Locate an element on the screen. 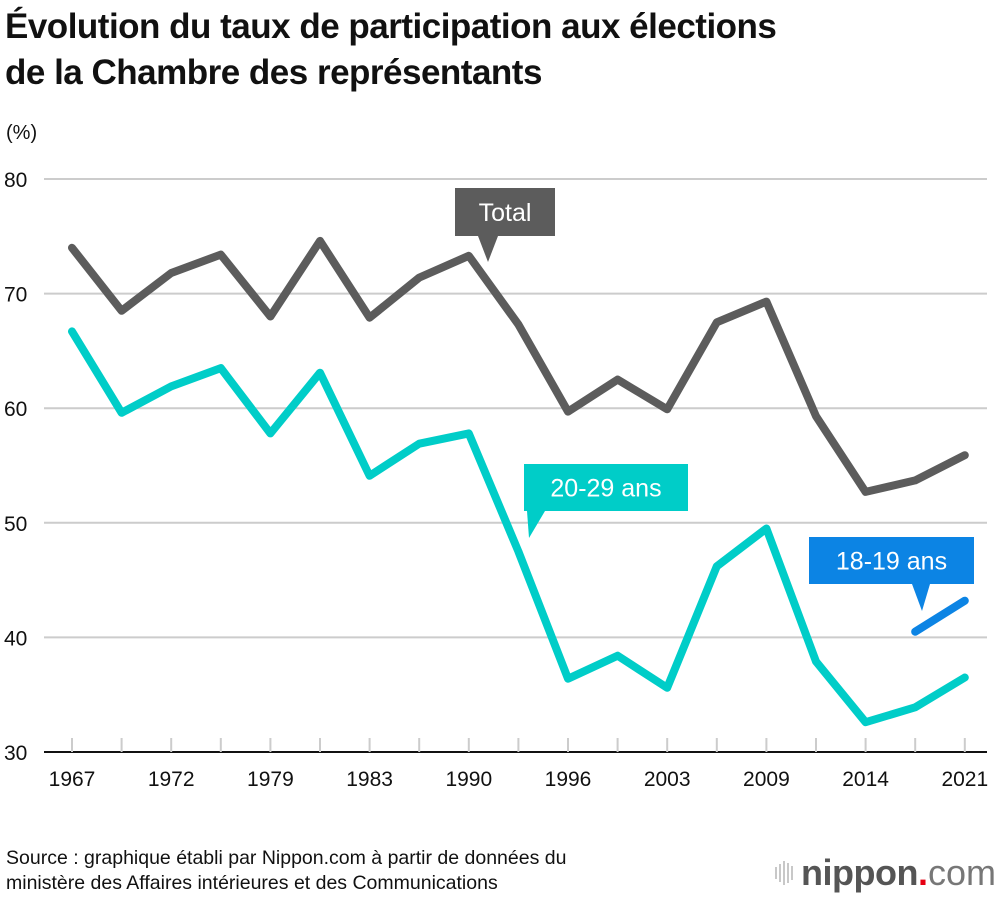 The height and width of the screenshot is (898, 1000). callout-label: 18-19 ans is located at coordinates (891, 562).